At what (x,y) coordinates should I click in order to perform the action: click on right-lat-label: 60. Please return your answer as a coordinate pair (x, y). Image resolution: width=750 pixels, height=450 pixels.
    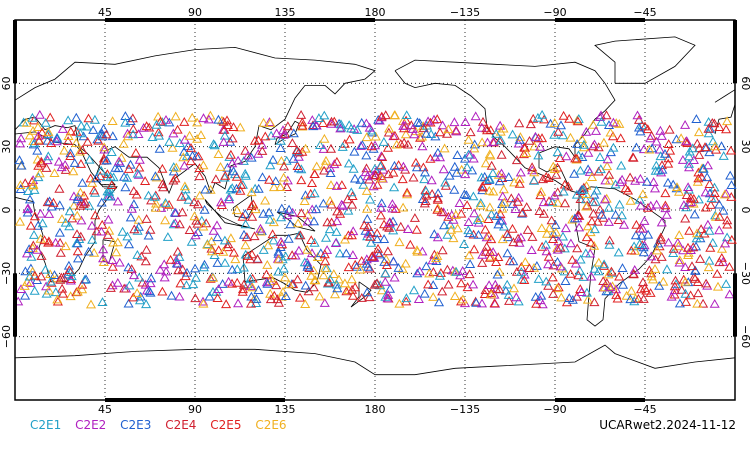
    Looking at the image, I should click on (744, 83).